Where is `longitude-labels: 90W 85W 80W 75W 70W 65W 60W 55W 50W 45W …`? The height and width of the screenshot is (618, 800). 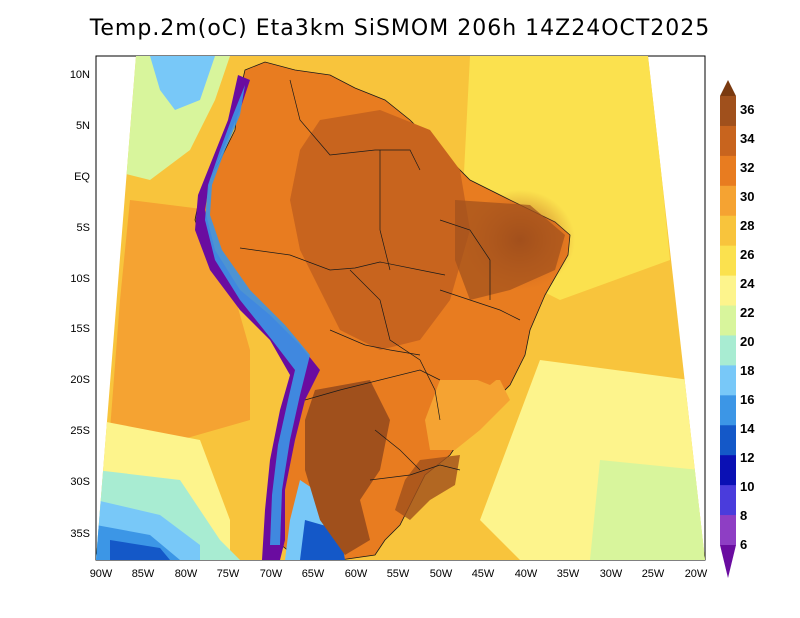
longitude-labels: 90W 85W 80W 75W 70W 65W 60W 55W 50W 45W … is located at coordinates (399, 574).